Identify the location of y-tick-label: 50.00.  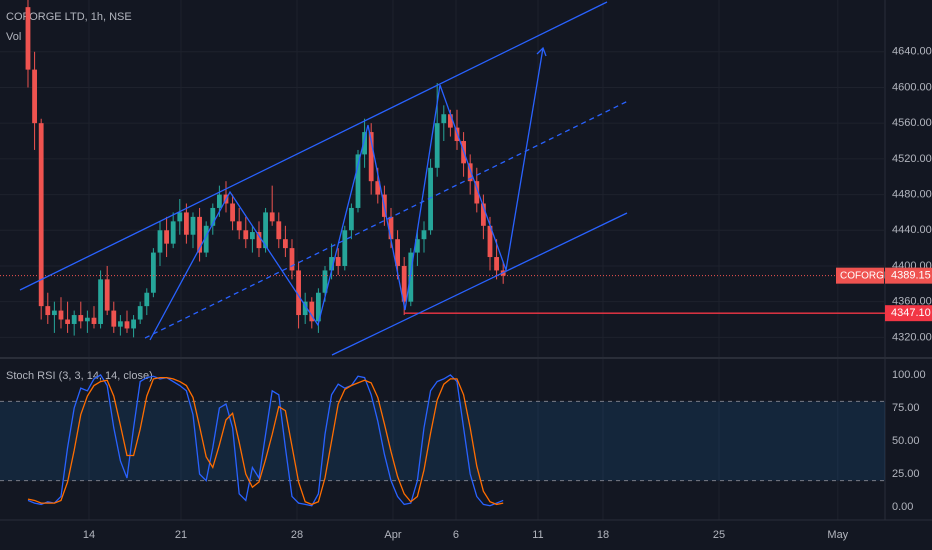
(906, 441).